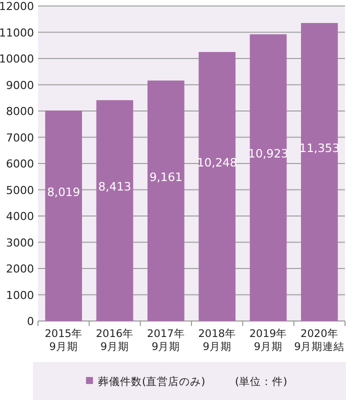 This screenshot has height=400, width=346. Describe the element at coordinates (20, 216) in the screenshot. I see `y-tick-label: 4000` at that location.